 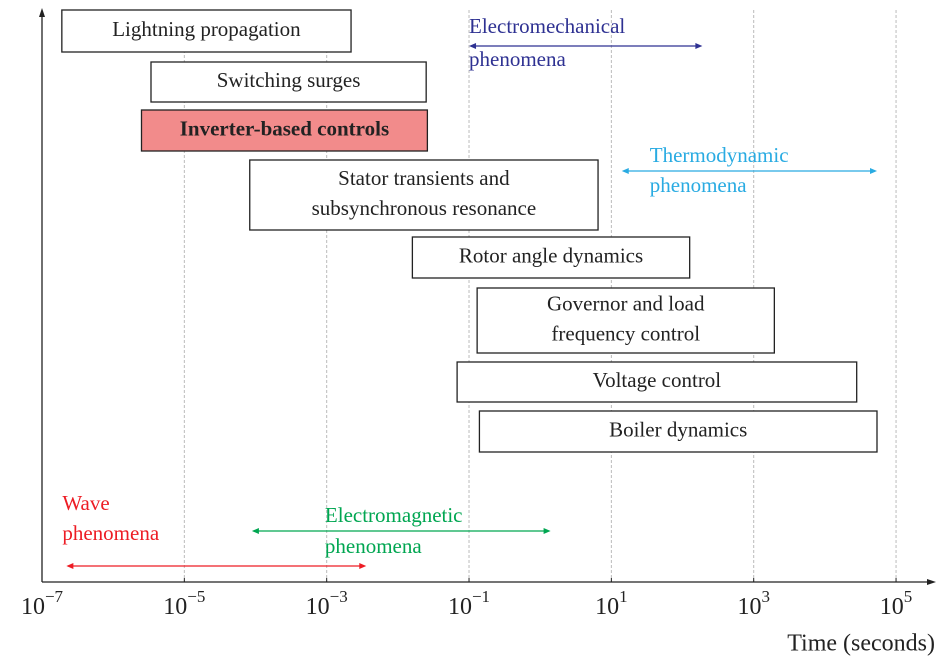 I want to click on box-label: subsynchronous resonance, so click(x=424, y=208).